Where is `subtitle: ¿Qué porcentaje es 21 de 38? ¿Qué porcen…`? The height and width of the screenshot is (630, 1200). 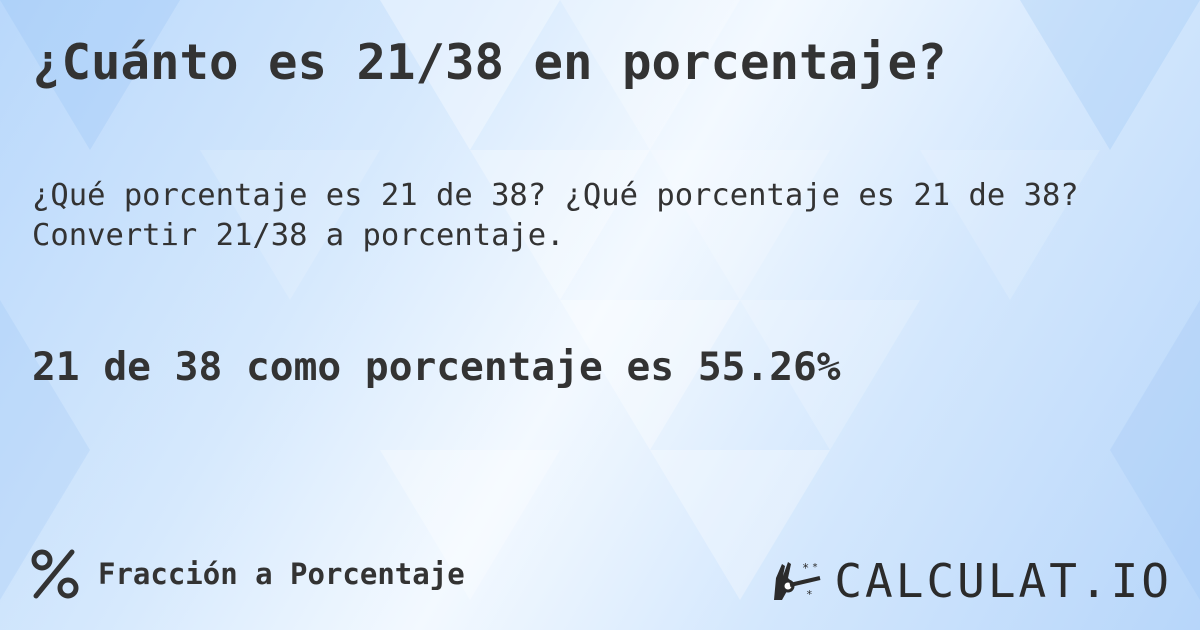 subtitle: ¿Qué porcentaje es 21 de 38? ¿Qué porcen… is located at coordinates (555, 216).